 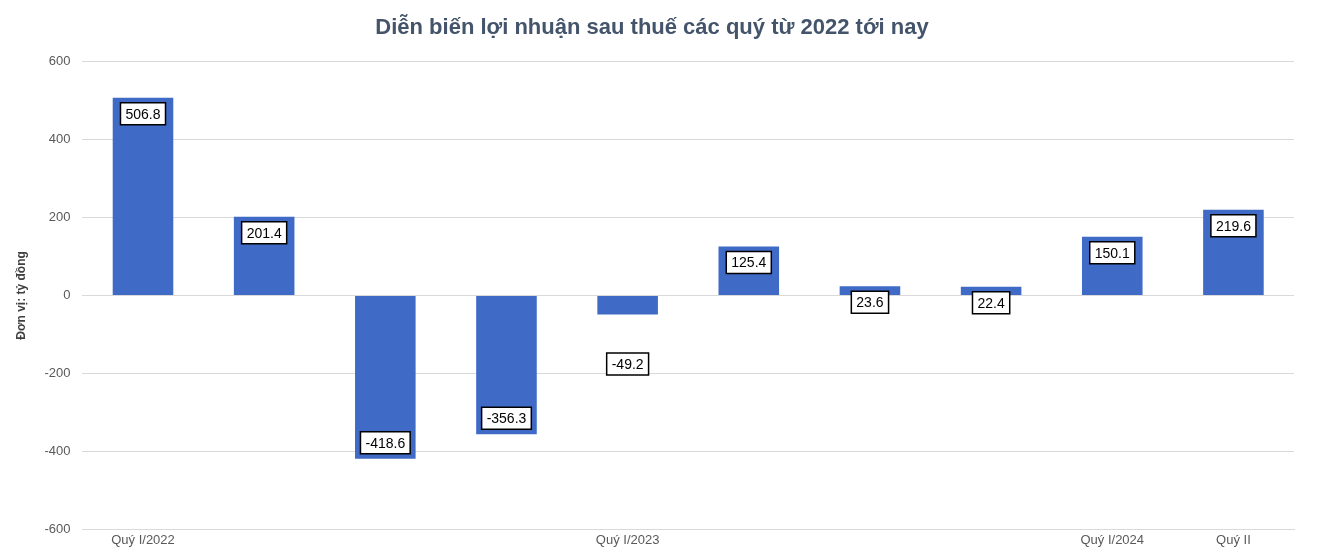 What do you see at coordinates (143, 539) in the screenshot?
I see `x-tick-label: Quý I/2022` at bounding box center [143, 539].